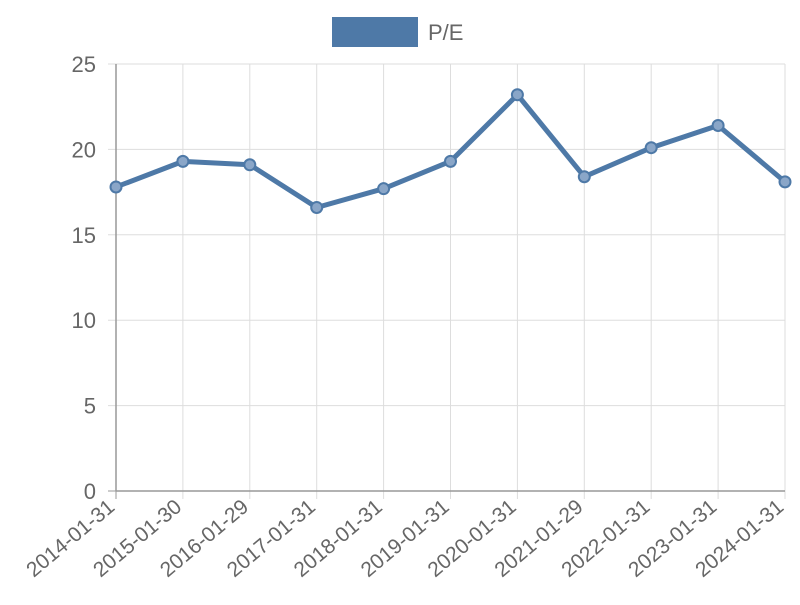 The height and width of the screenshot is (605, 800). Describe the element at coordinates (90, 406) in the screenshot. I see `y-tick-label: 5` at that location.